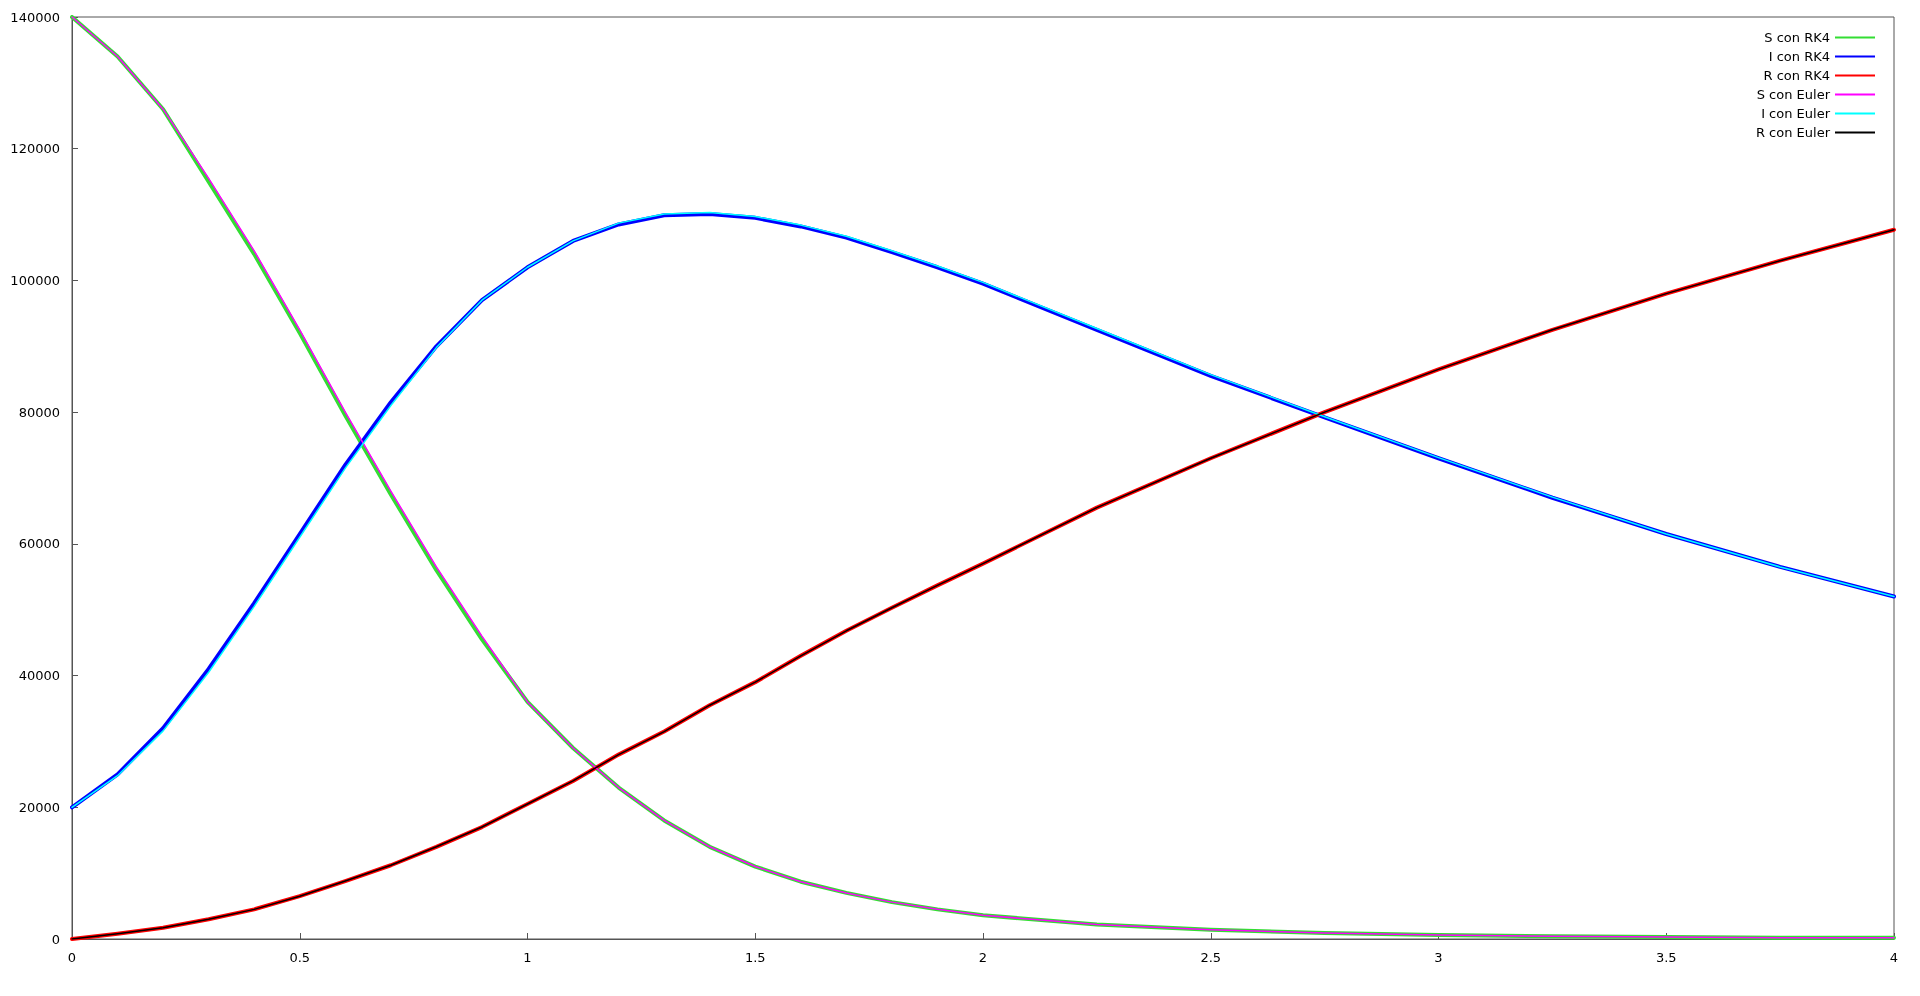  What do you see at coordinates (55, 939) in the screenshot?
I see `y-tick-label: 0` at bounding box center [55, 939].